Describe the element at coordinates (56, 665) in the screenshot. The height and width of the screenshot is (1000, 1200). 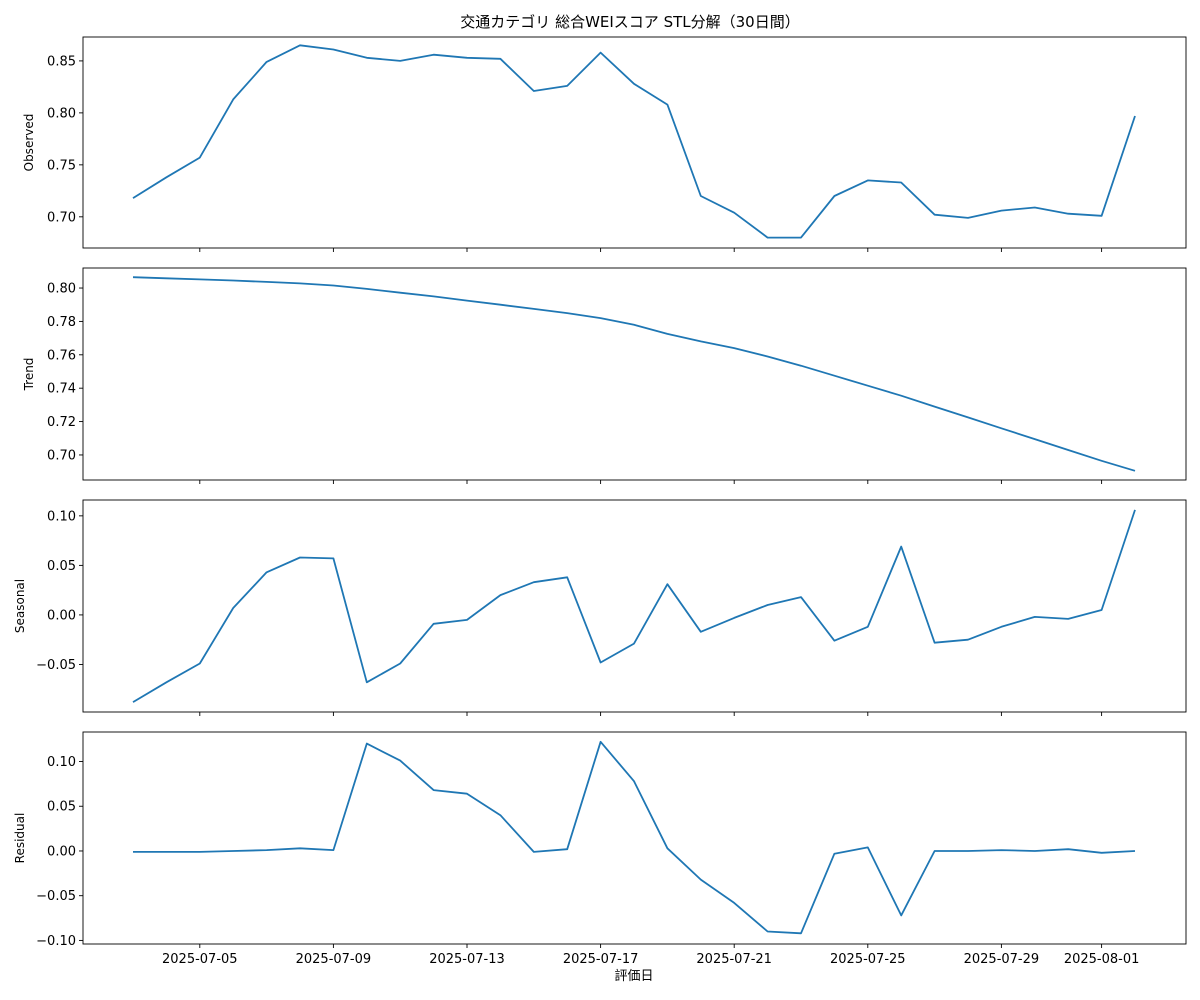
I see `y-tick-label: −0.05` at that location.